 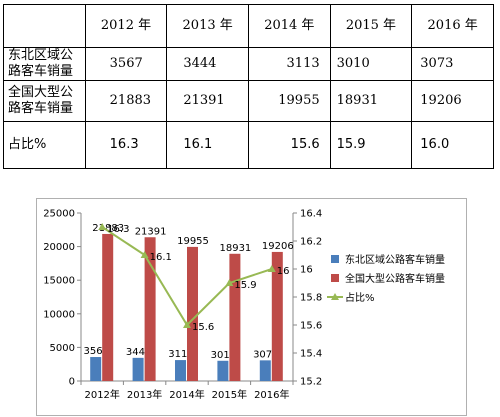 I want to click on table-row: 东北区域公路客车销量 3567 3444 3113 3010 3073, so click(x=248, y=64).